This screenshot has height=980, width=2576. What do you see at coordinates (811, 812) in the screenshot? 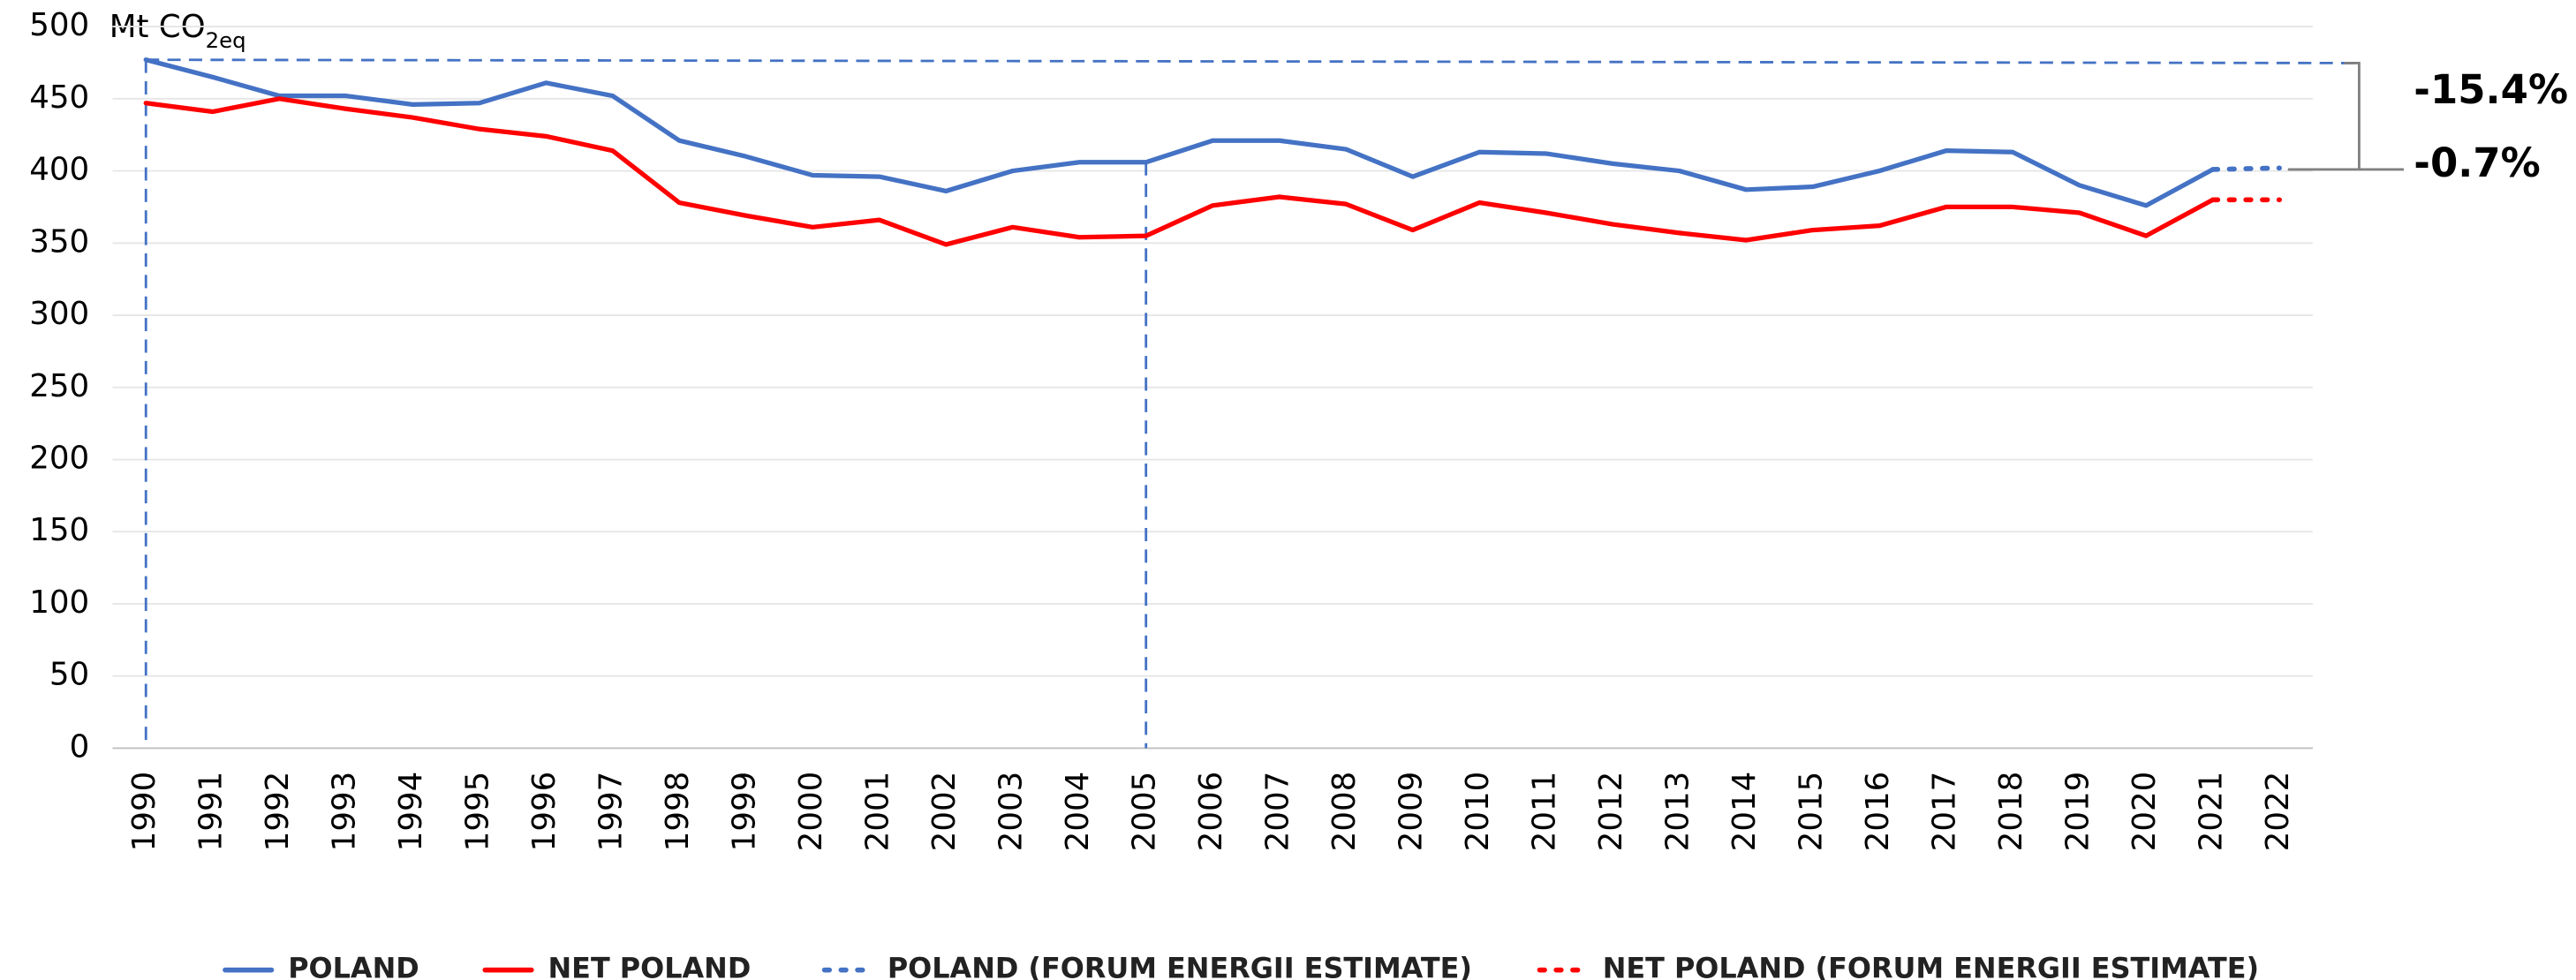
I see `x-tick-label: 2000` at bounding box center [811, 812].